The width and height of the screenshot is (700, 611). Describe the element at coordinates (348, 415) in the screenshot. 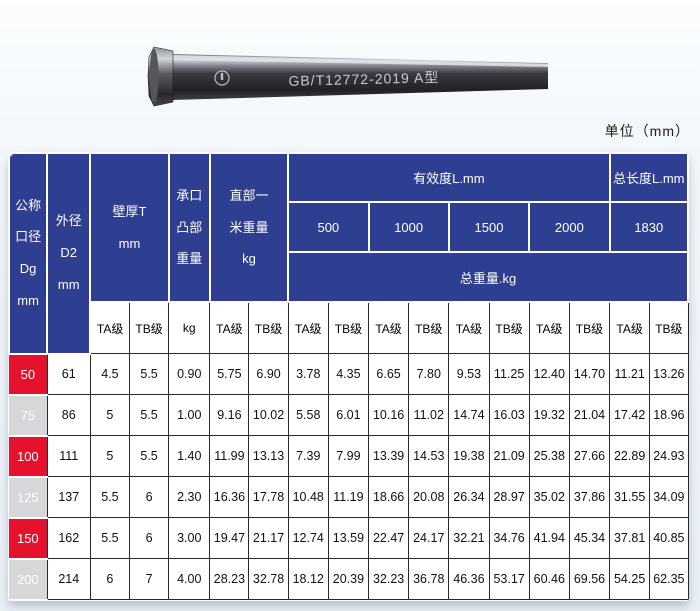

I see `data-cell: 6.01` at that location.